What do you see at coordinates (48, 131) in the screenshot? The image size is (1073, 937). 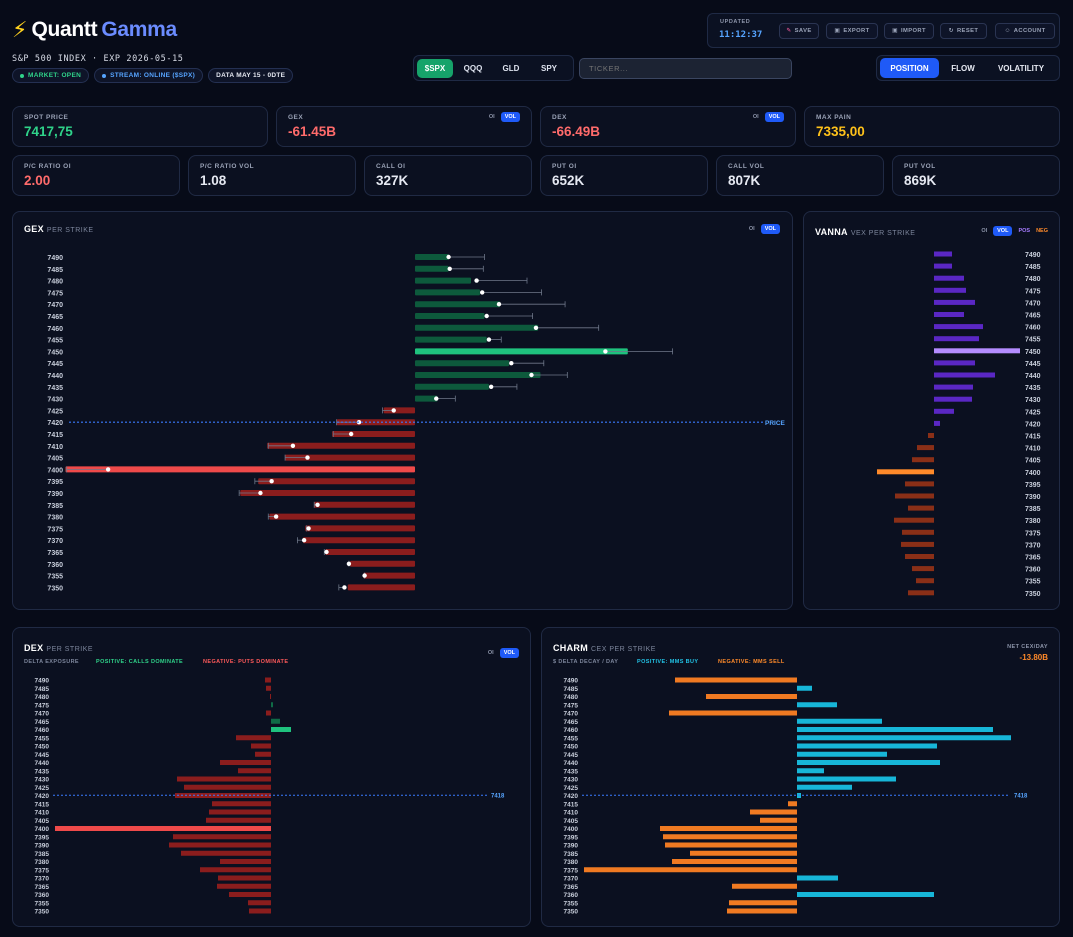 I see `stat-value: 7417,75` at bounding box center [48, 131].